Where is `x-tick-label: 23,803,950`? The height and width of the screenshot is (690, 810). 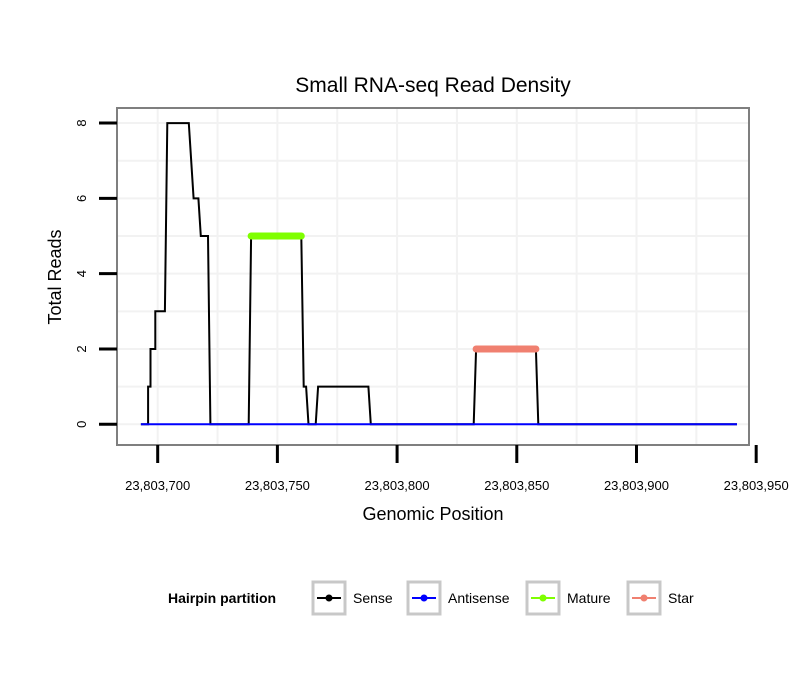 x-tick-label: 23,803,950 is located at coordinates (756, 485).